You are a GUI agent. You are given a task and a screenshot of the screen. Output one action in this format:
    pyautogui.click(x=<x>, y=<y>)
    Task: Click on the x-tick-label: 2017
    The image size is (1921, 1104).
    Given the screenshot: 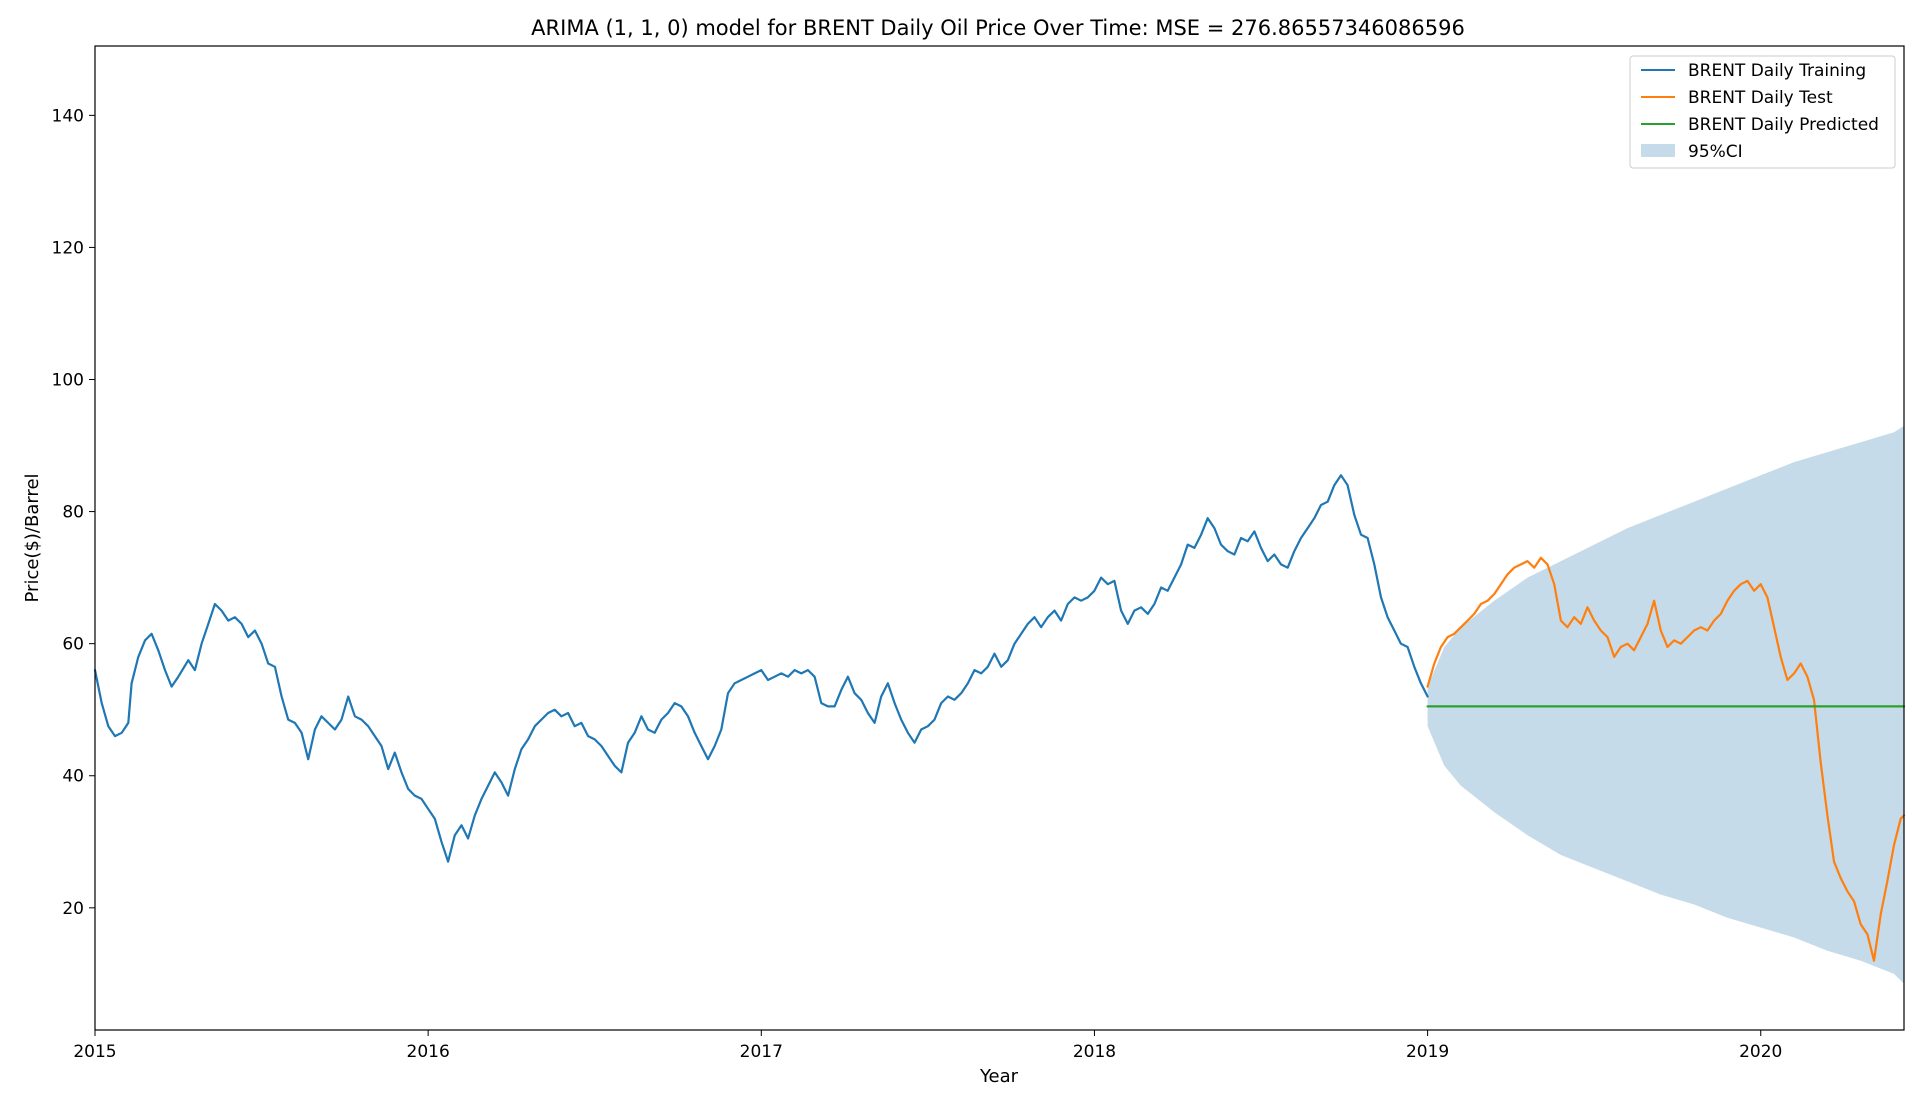 What is the action you would take?
    pyautogui.click(x=761, y=1052)
    